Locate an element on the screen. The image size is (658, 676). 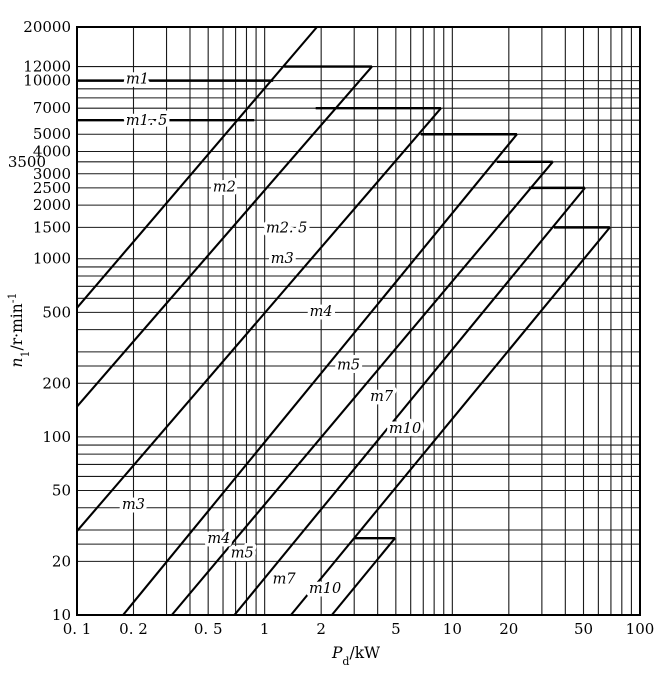
y-tick-label: 20000 is located at coordinates (47, 27).